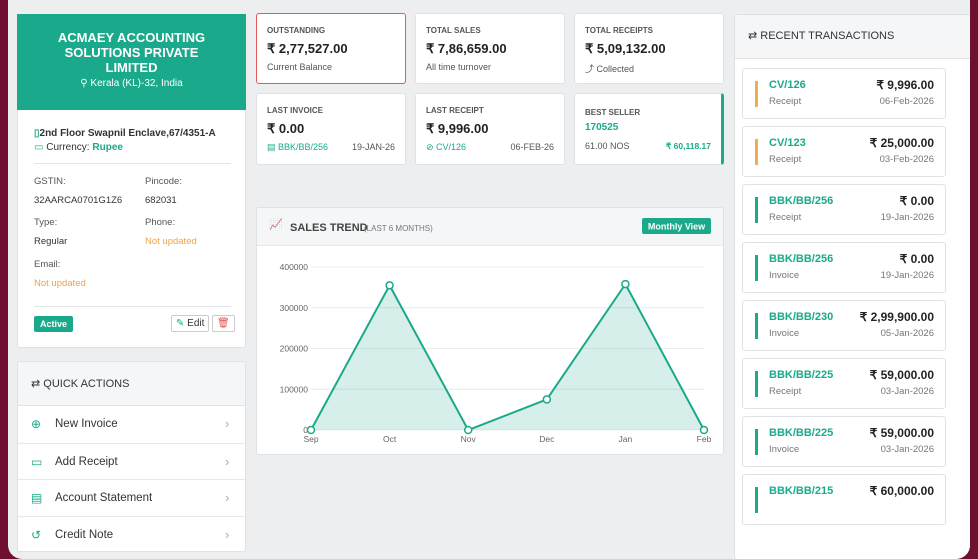  I want to click on transaction-ref: CV/126, so click(787, 85).